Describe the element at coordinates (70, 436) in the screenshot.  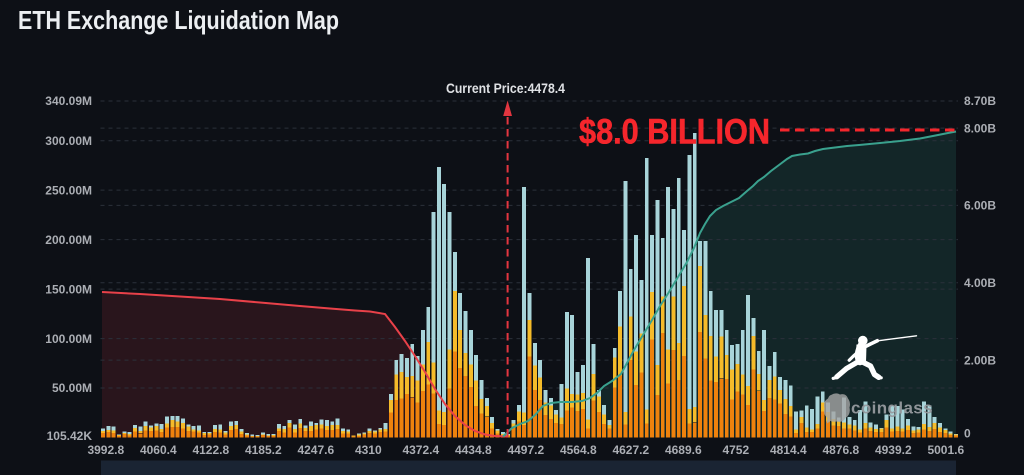
I see `svg-text: 105.42K` at that location.